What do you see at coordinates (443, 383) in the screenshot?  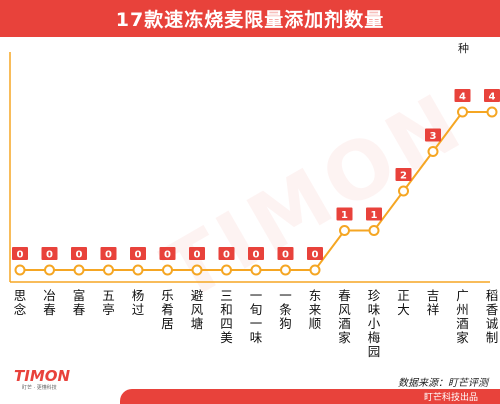 I see `data-source: 数据来源：盯芒评测` at bounding box center [443, 383].